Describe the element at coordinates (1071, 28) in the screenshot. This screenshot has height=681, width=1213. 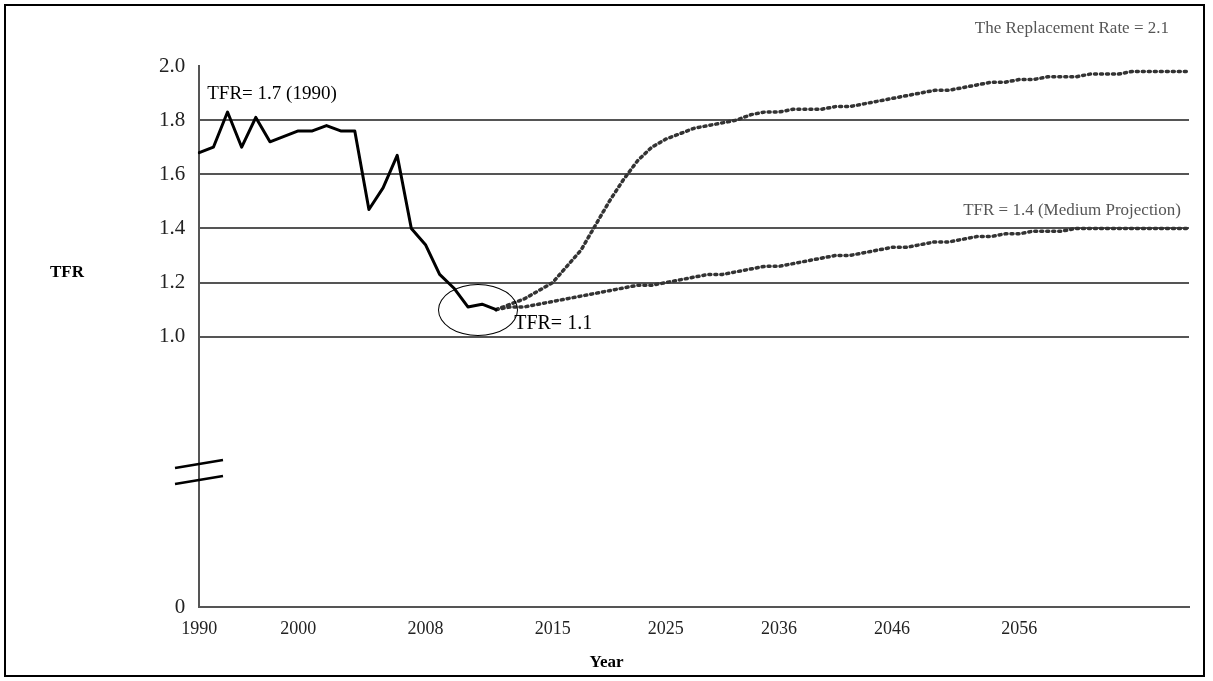
I see `text: The Replacement Rate = 2.1` at that location.